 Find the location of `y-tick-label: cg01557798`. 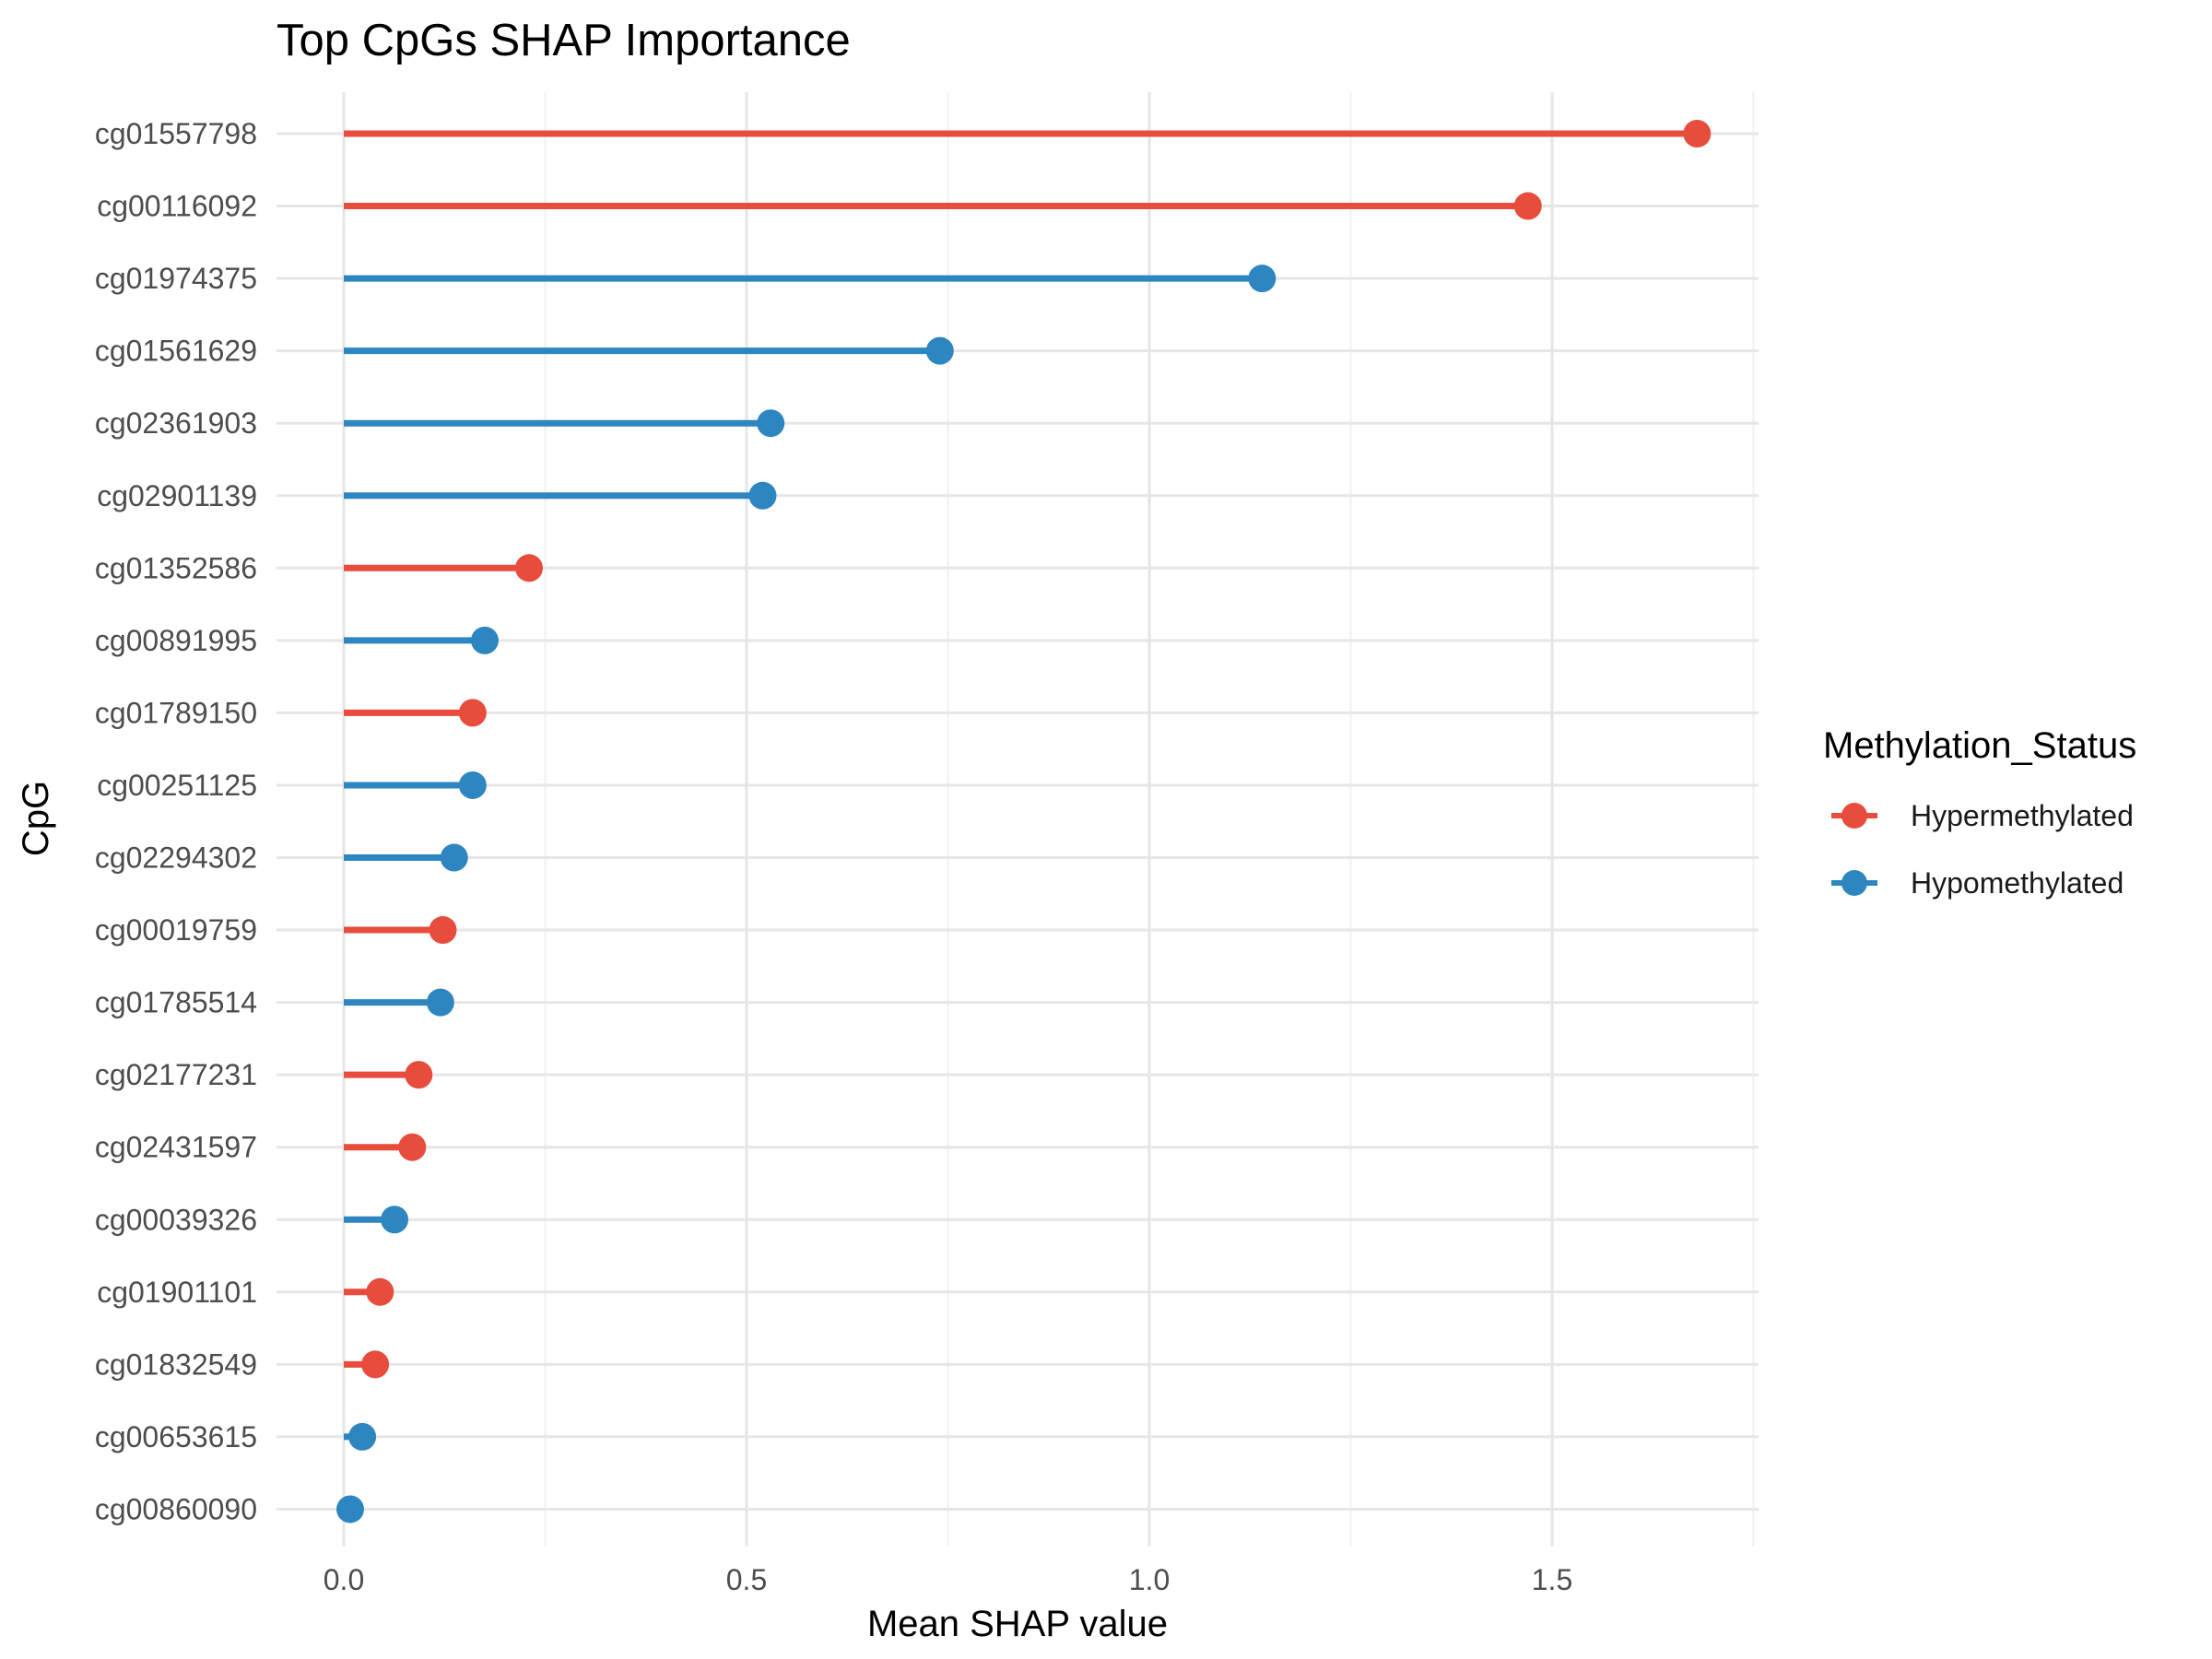

y-tick-label: cg01557798 is located at coordinates (176, 133).